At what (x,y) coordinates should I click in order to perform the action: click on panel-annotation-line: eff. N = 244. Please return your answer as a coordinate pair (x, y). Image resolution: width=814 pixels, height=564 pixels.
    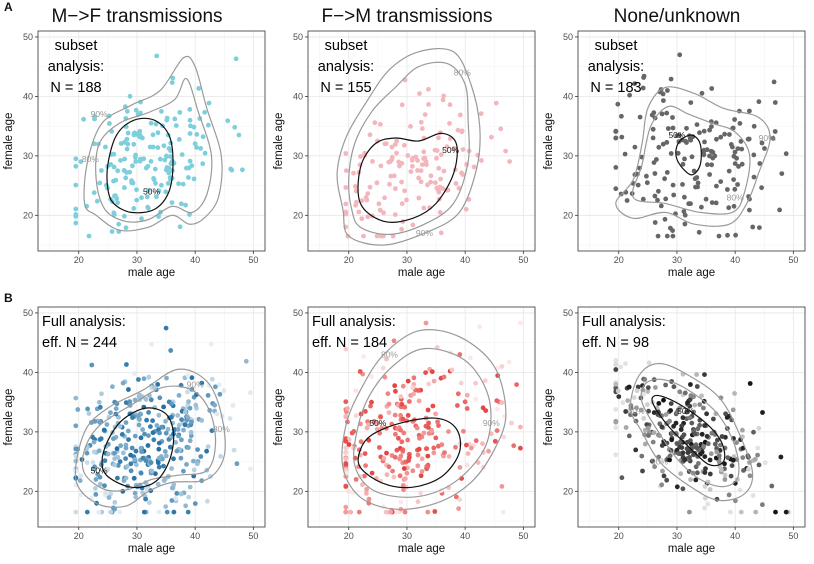
    Looking at the image, I should click on (79, 343).